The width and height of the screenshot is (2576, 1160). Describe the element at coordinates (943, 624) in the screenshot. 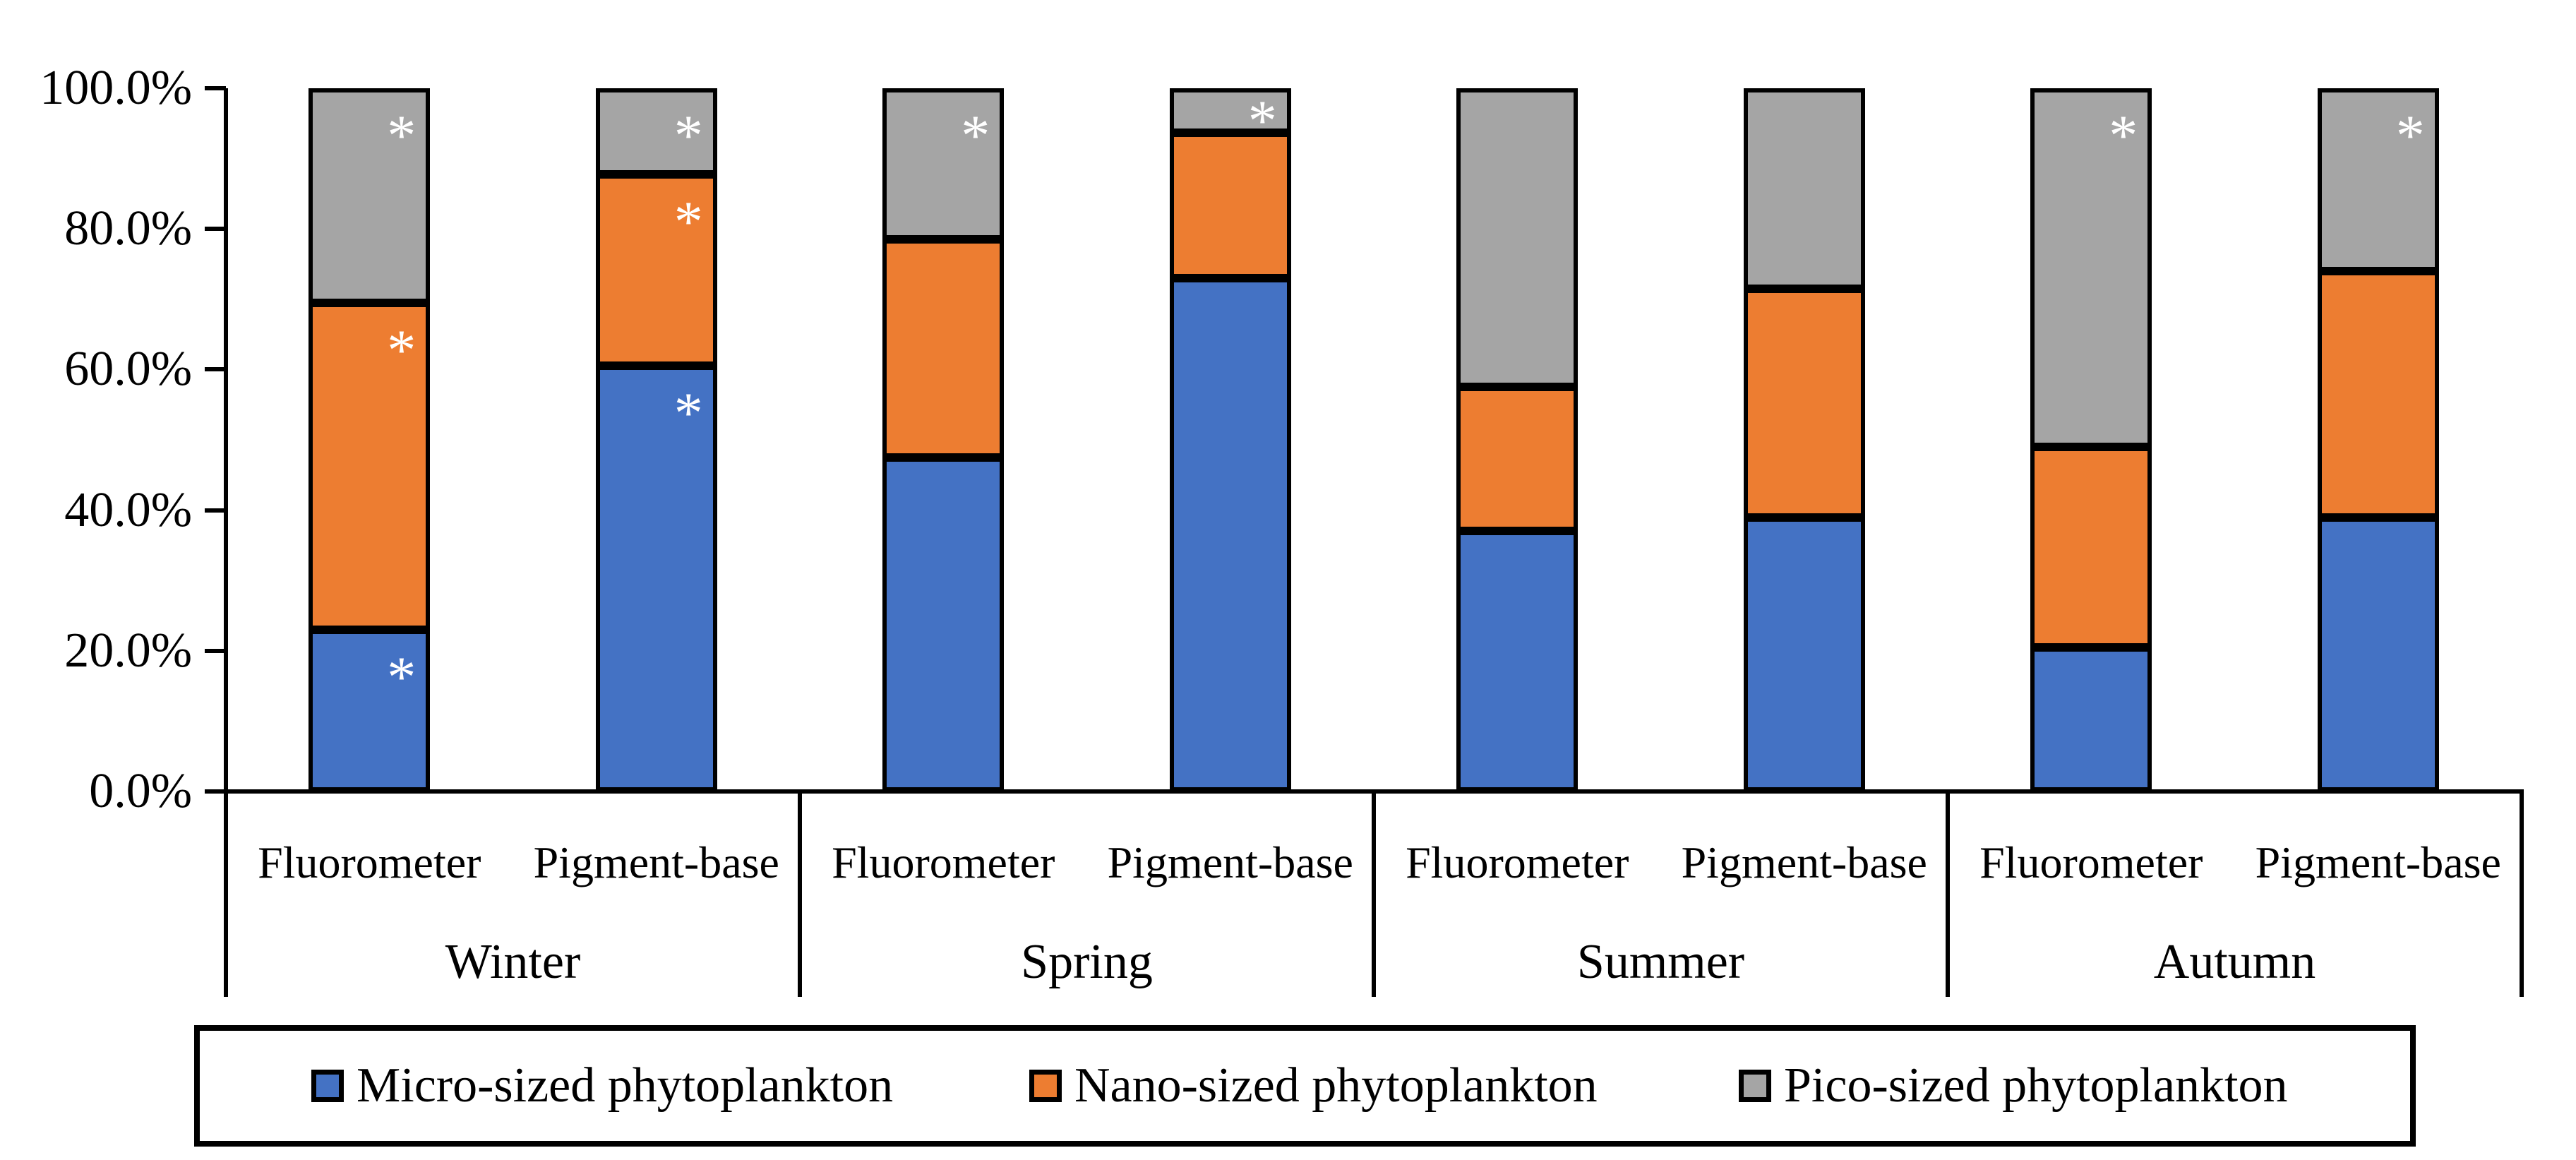

I see `bar-segment-micro-spring-fluorometer` at that location.